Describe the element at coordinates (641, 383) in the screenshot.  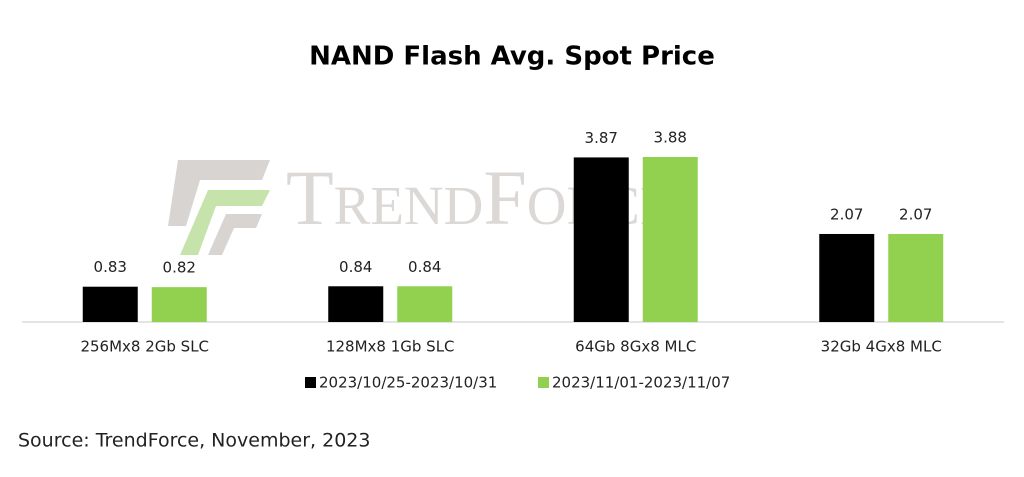
I see `legend-label: 2023/11/01-2023/11/07` at that location.